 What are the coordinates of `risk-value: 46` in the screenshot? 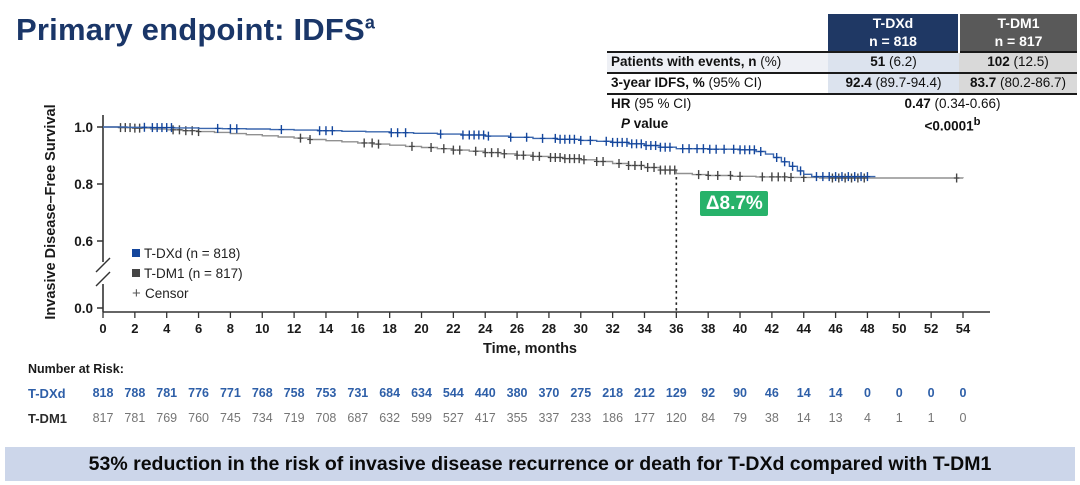 It's located at (771, 393).